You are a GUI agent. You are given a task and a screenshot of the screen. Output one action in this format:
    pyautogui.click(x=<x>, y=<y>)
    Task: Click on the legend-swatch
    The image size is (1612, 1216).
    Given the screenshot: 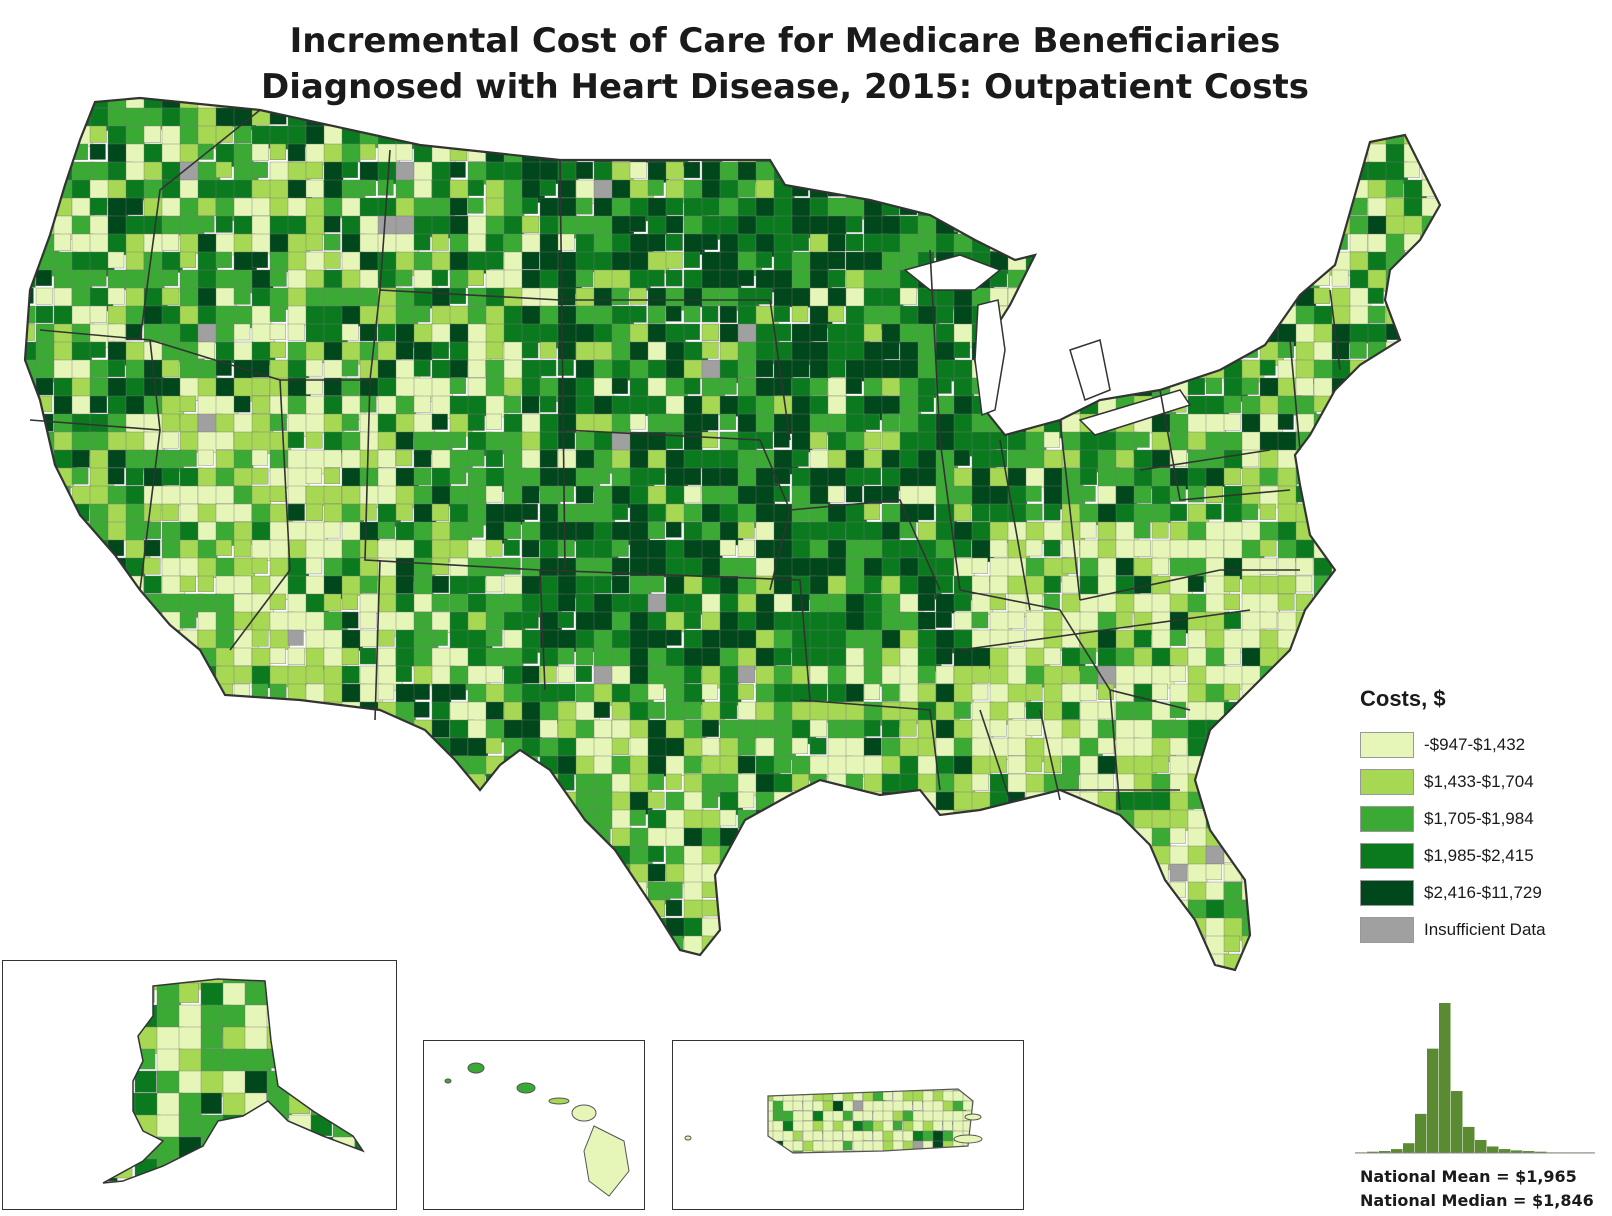 What is the action you would take?
    pyautogui.click(x=1387, y=855)
    